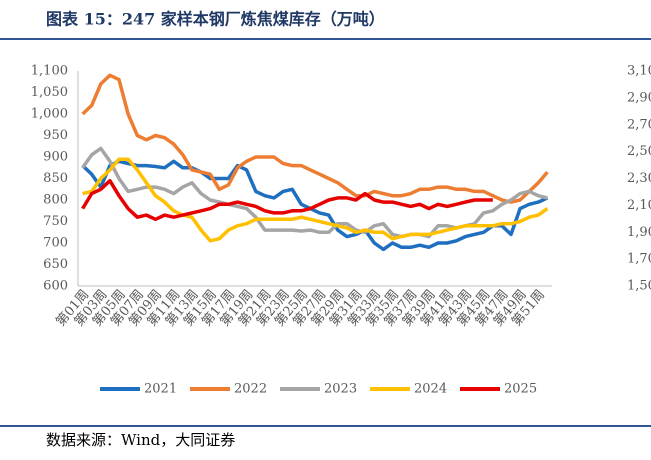  I want to click on y-tick-label: 1,700, so click(639, 259).